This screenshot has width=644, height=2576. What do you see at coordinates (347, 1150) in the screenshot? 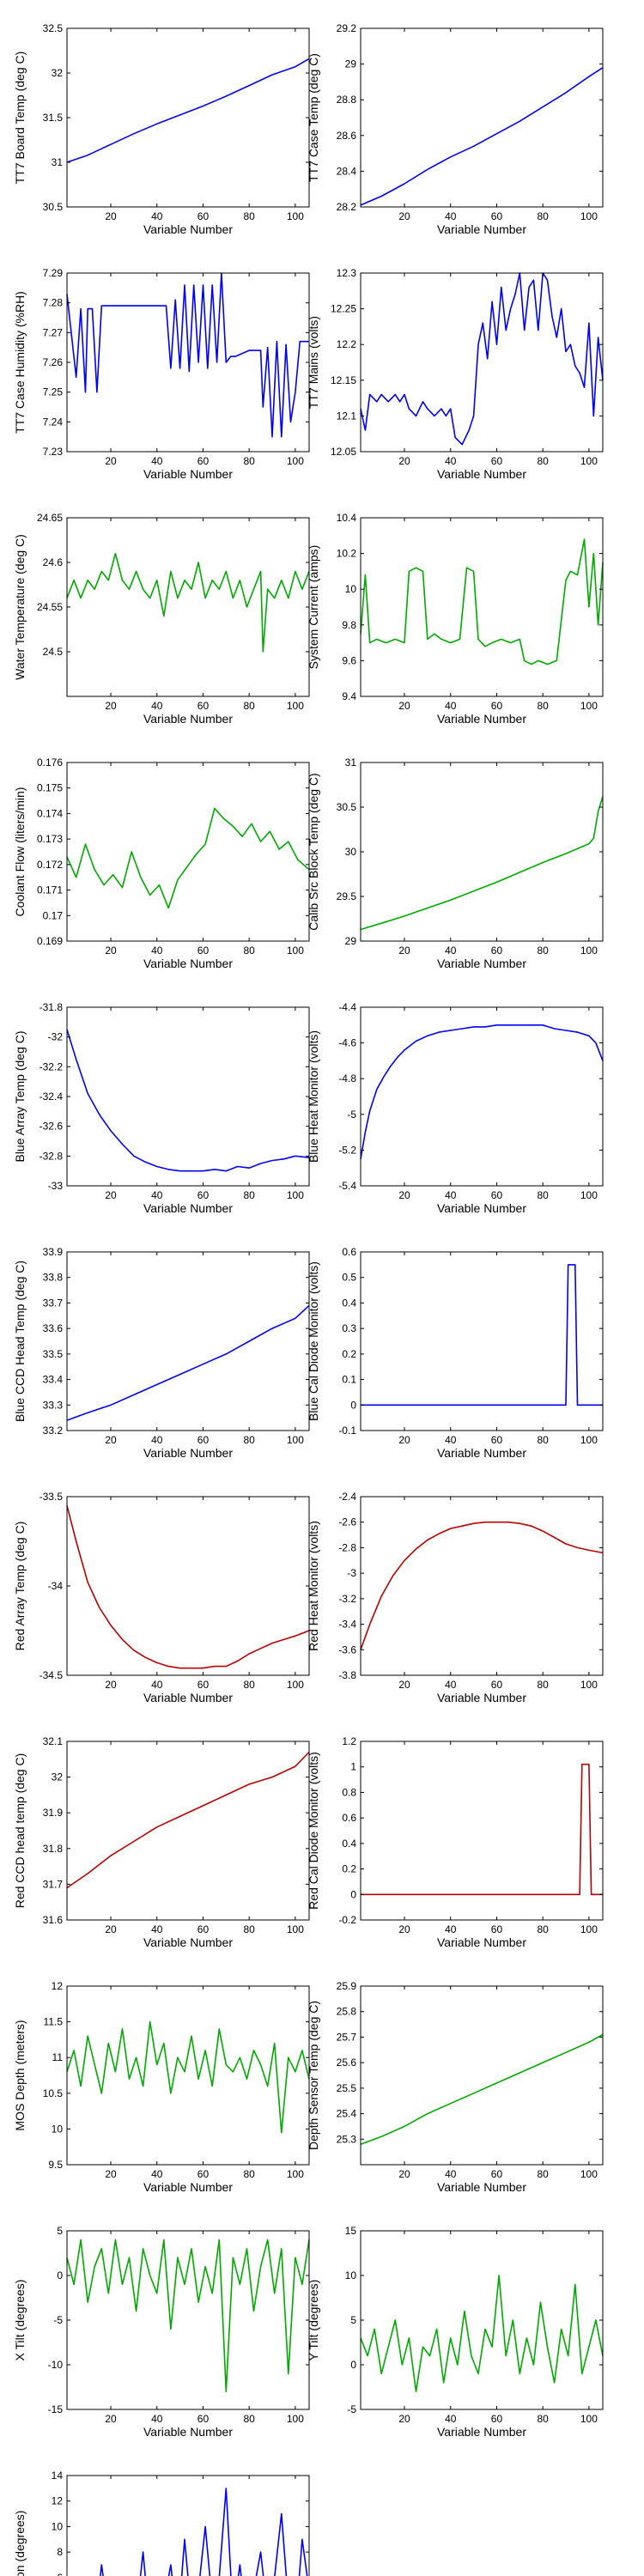
I see `y-tick-label: -5.2` at bounding box center [347, 1150].